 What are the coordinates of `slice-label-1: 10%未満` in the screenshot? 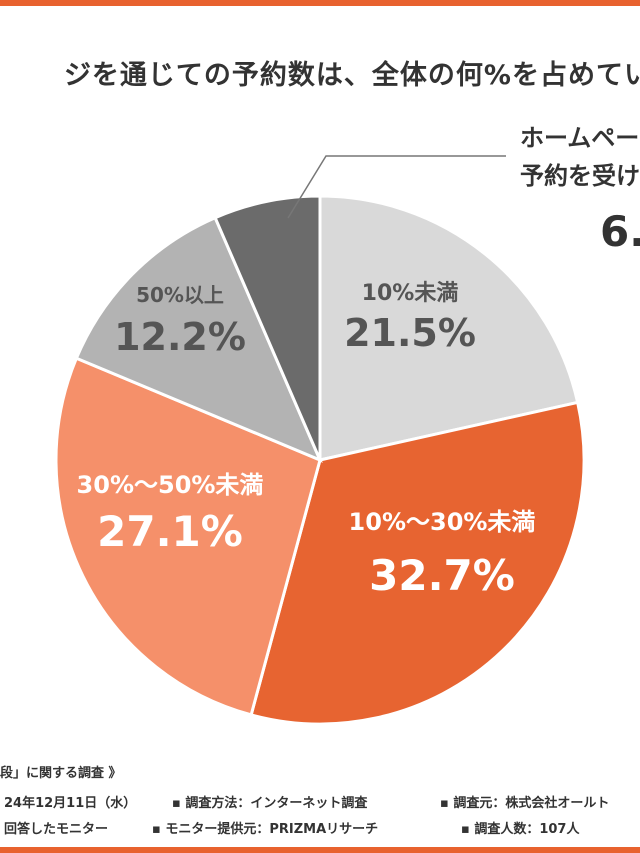 It's located at (410, 293).